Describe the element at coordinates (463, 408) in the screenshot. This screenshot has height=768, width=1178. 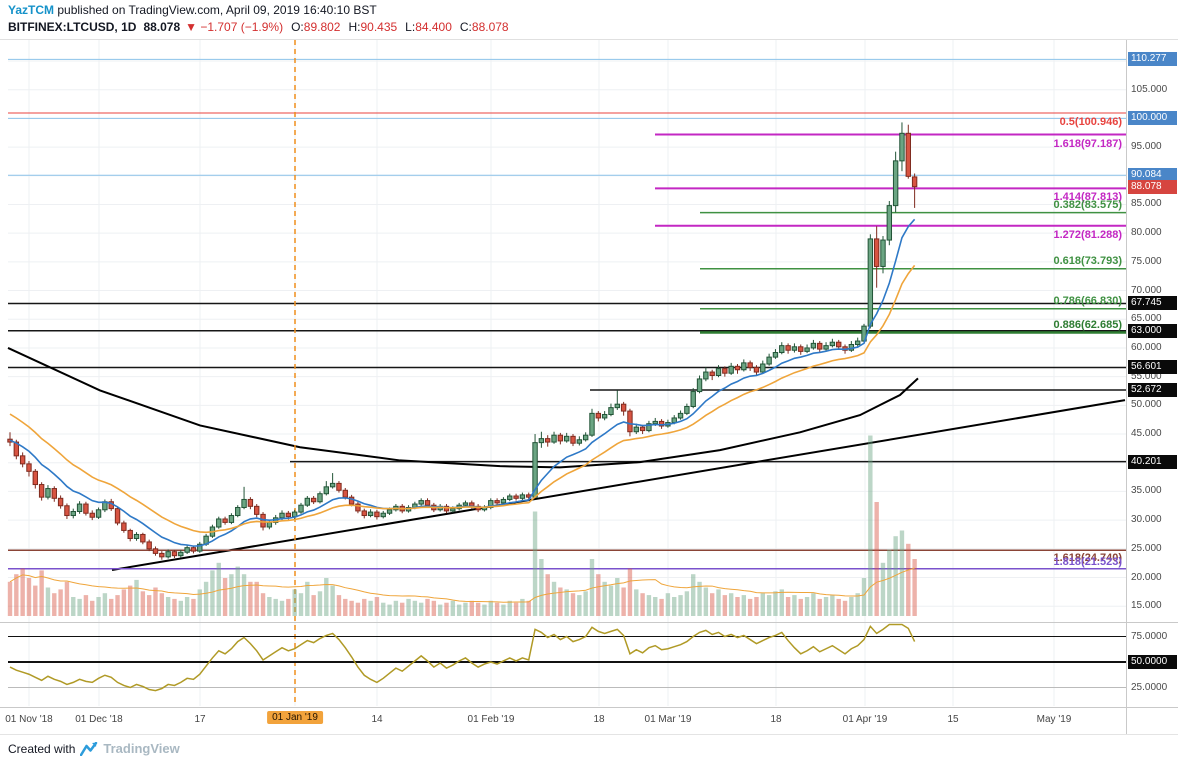
I see `trend-curve` at that location.